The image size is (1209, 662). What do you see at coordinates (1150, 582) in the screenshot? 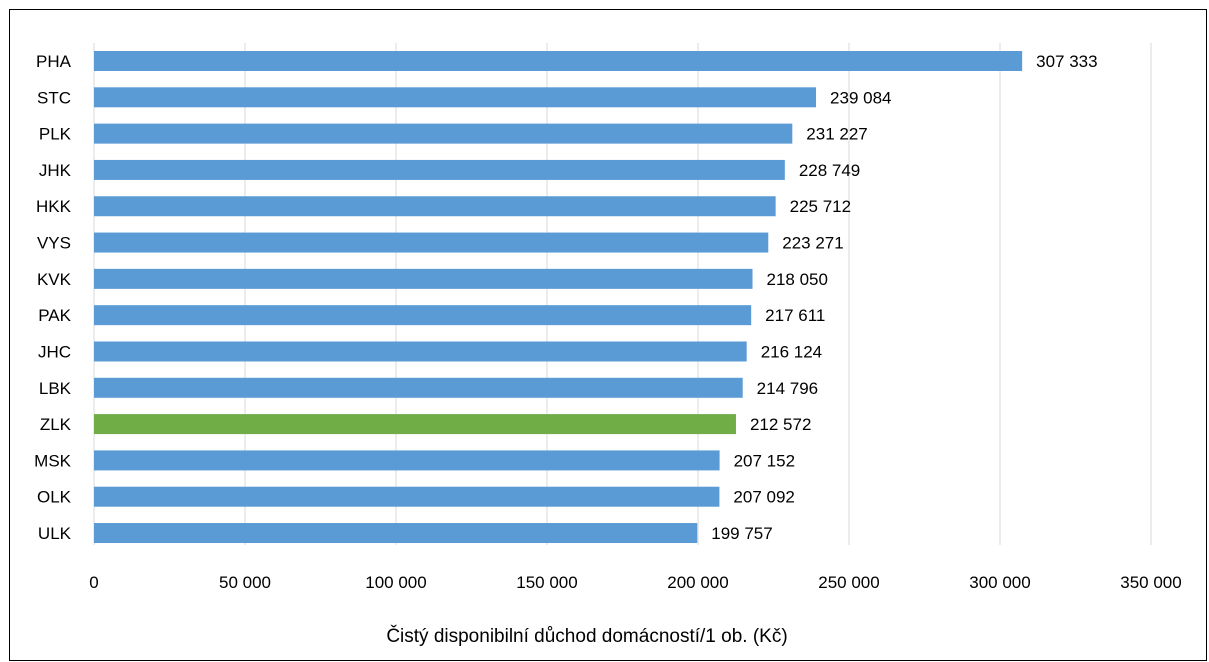
I see `x-tick-label: 350 000` at bounding box center [1150, 582].